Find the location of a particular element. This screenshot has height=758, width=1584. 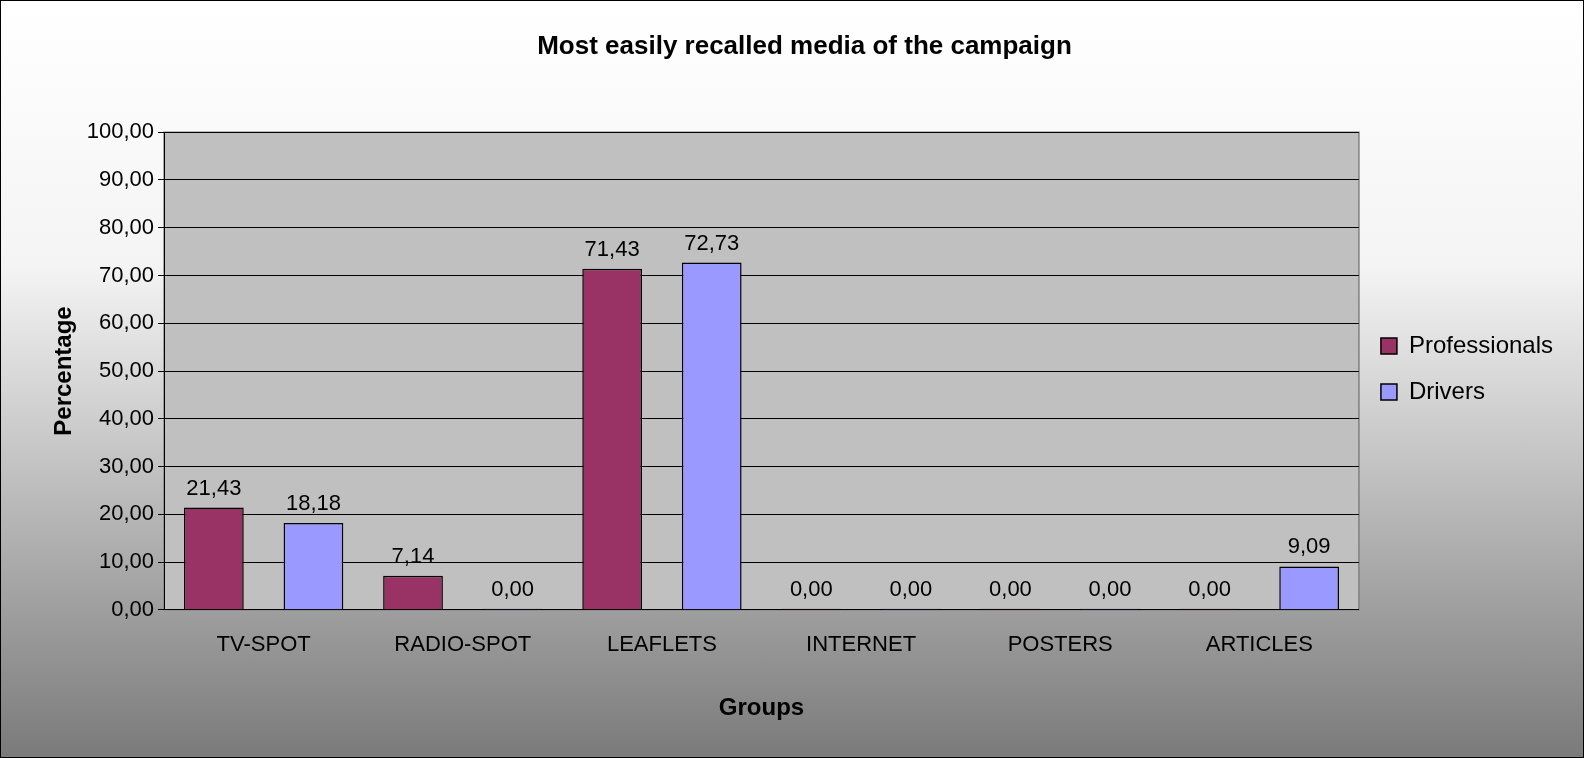

x-tick-label: ARTICLES is located at coordinates (1259, 644).